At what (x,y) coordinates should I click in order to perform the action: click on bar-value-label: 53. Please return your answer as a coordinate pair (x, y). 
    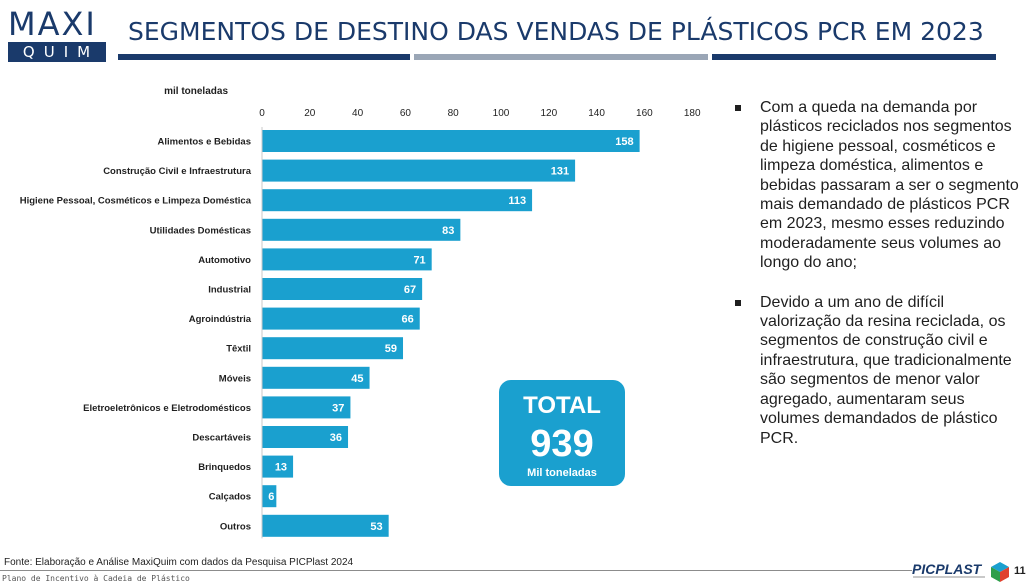
    Looking at the image, I should click on (376, 527).